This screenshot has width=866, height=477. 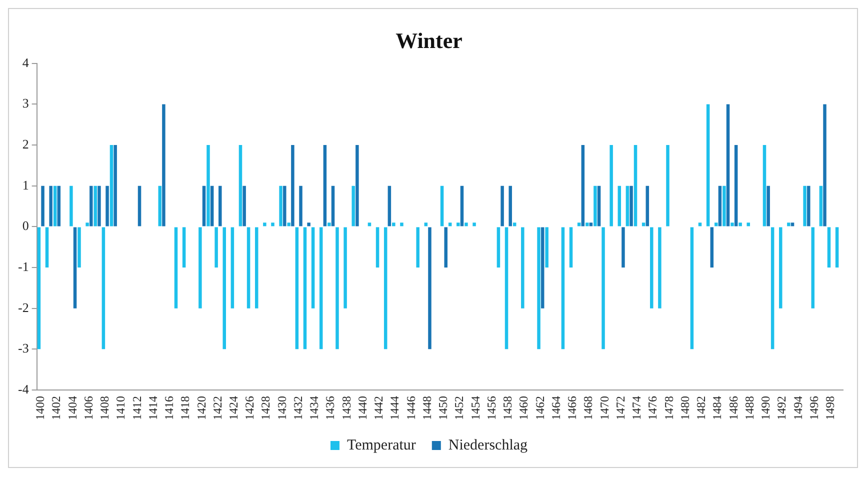 I want to click on y-tick-label: 1, so click(x=25, y=184).